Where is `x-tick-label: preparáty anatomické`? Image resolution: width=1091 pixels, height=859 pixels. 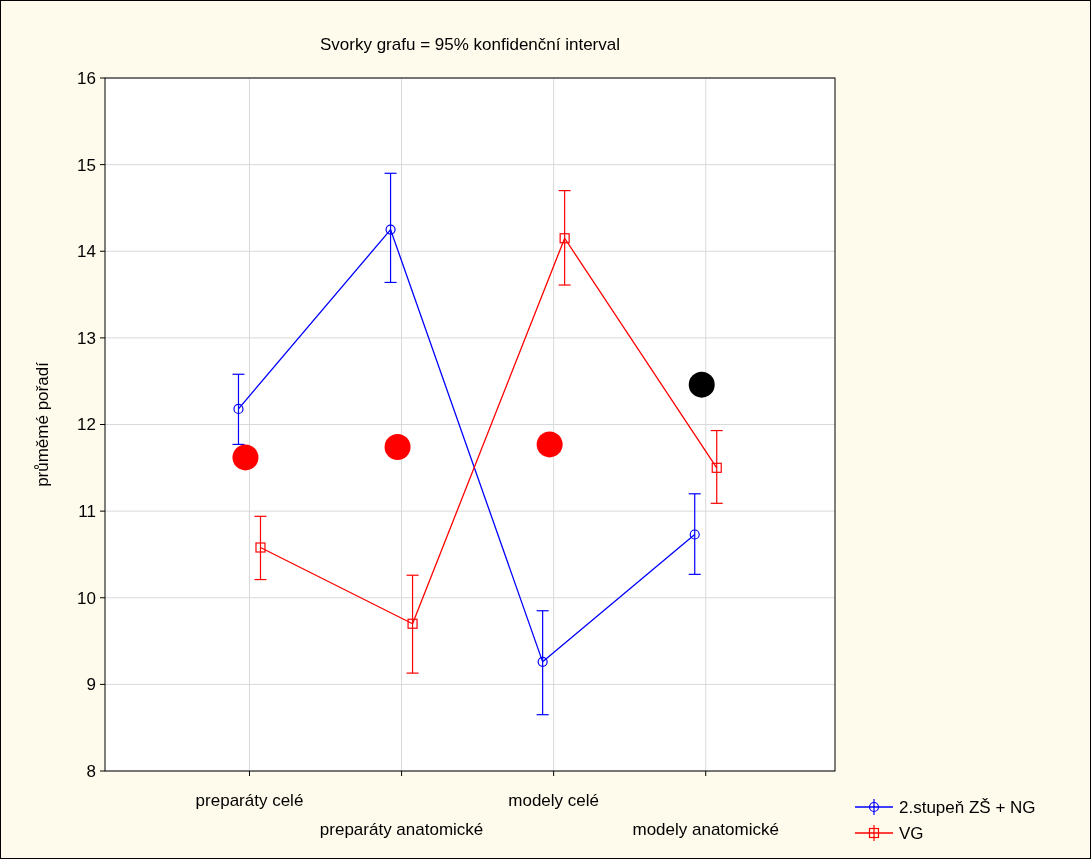 x-tick-label: preparáty anatomické is located at coordinates (401, 829).